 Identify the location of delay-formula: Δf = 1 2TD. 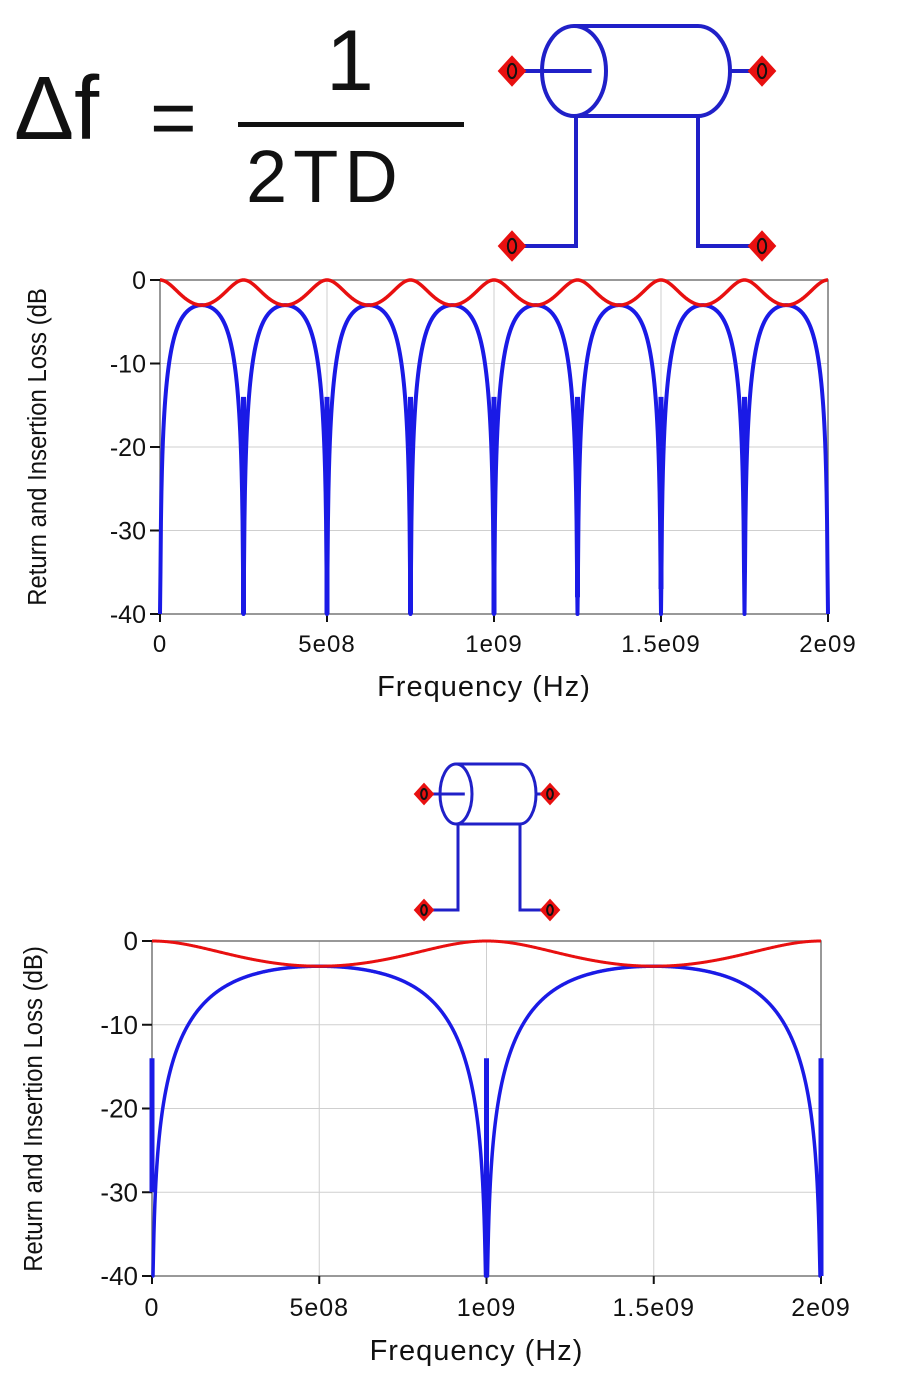
(240, 120).